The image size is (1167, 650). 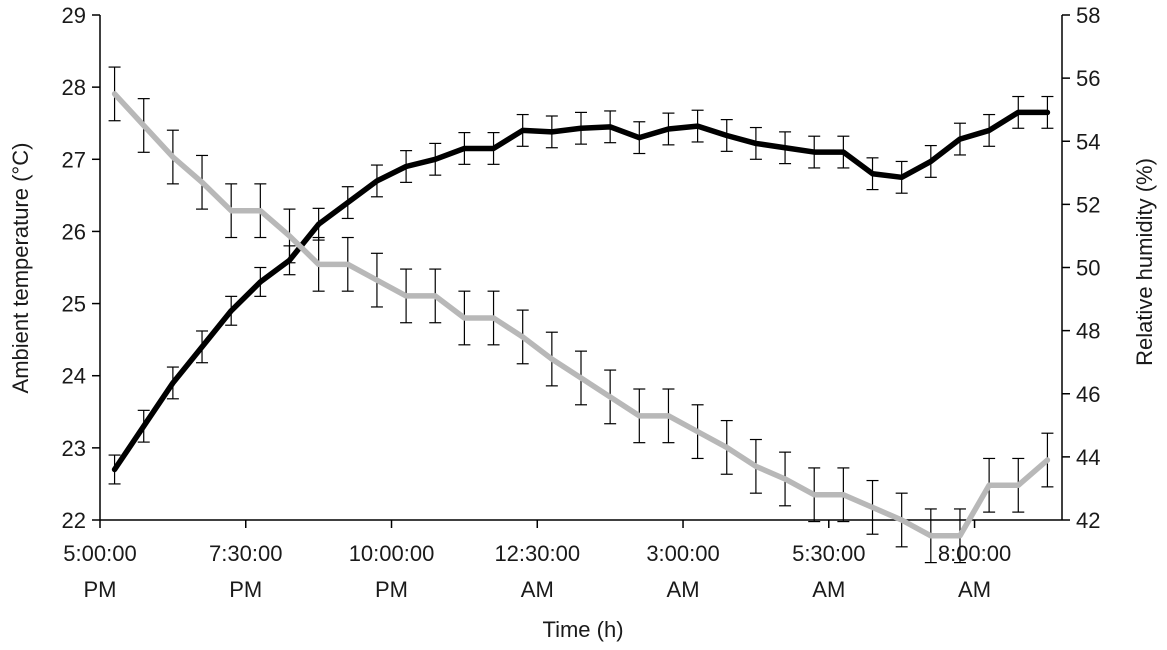 I want to click on left-y-tick-label: 29, so click(x=74, y=15).